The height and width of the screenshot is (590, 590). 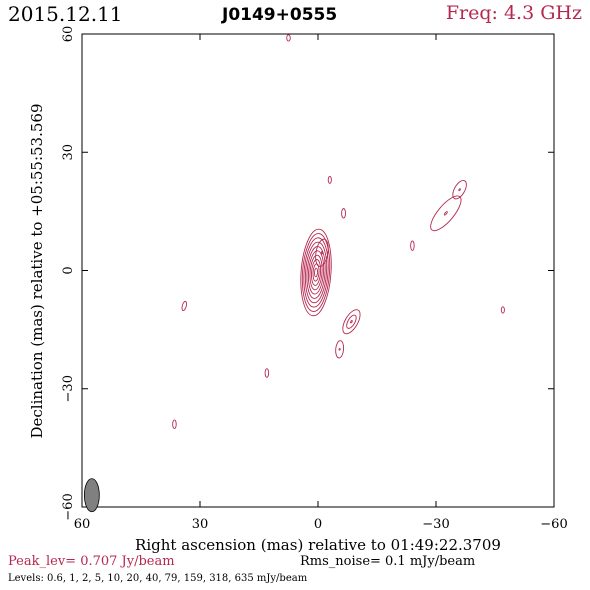 What do you see at coordinates (68, 506) in the screenshot?
I see `y-tick-label: −60` at bounding box center [68, 506].